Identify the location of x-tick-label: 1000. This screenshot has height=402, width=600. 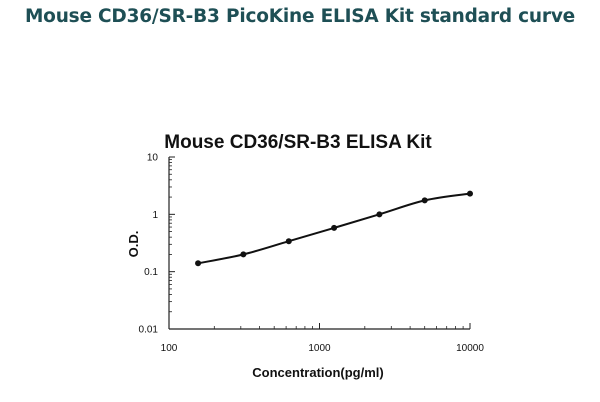
(319, 348).